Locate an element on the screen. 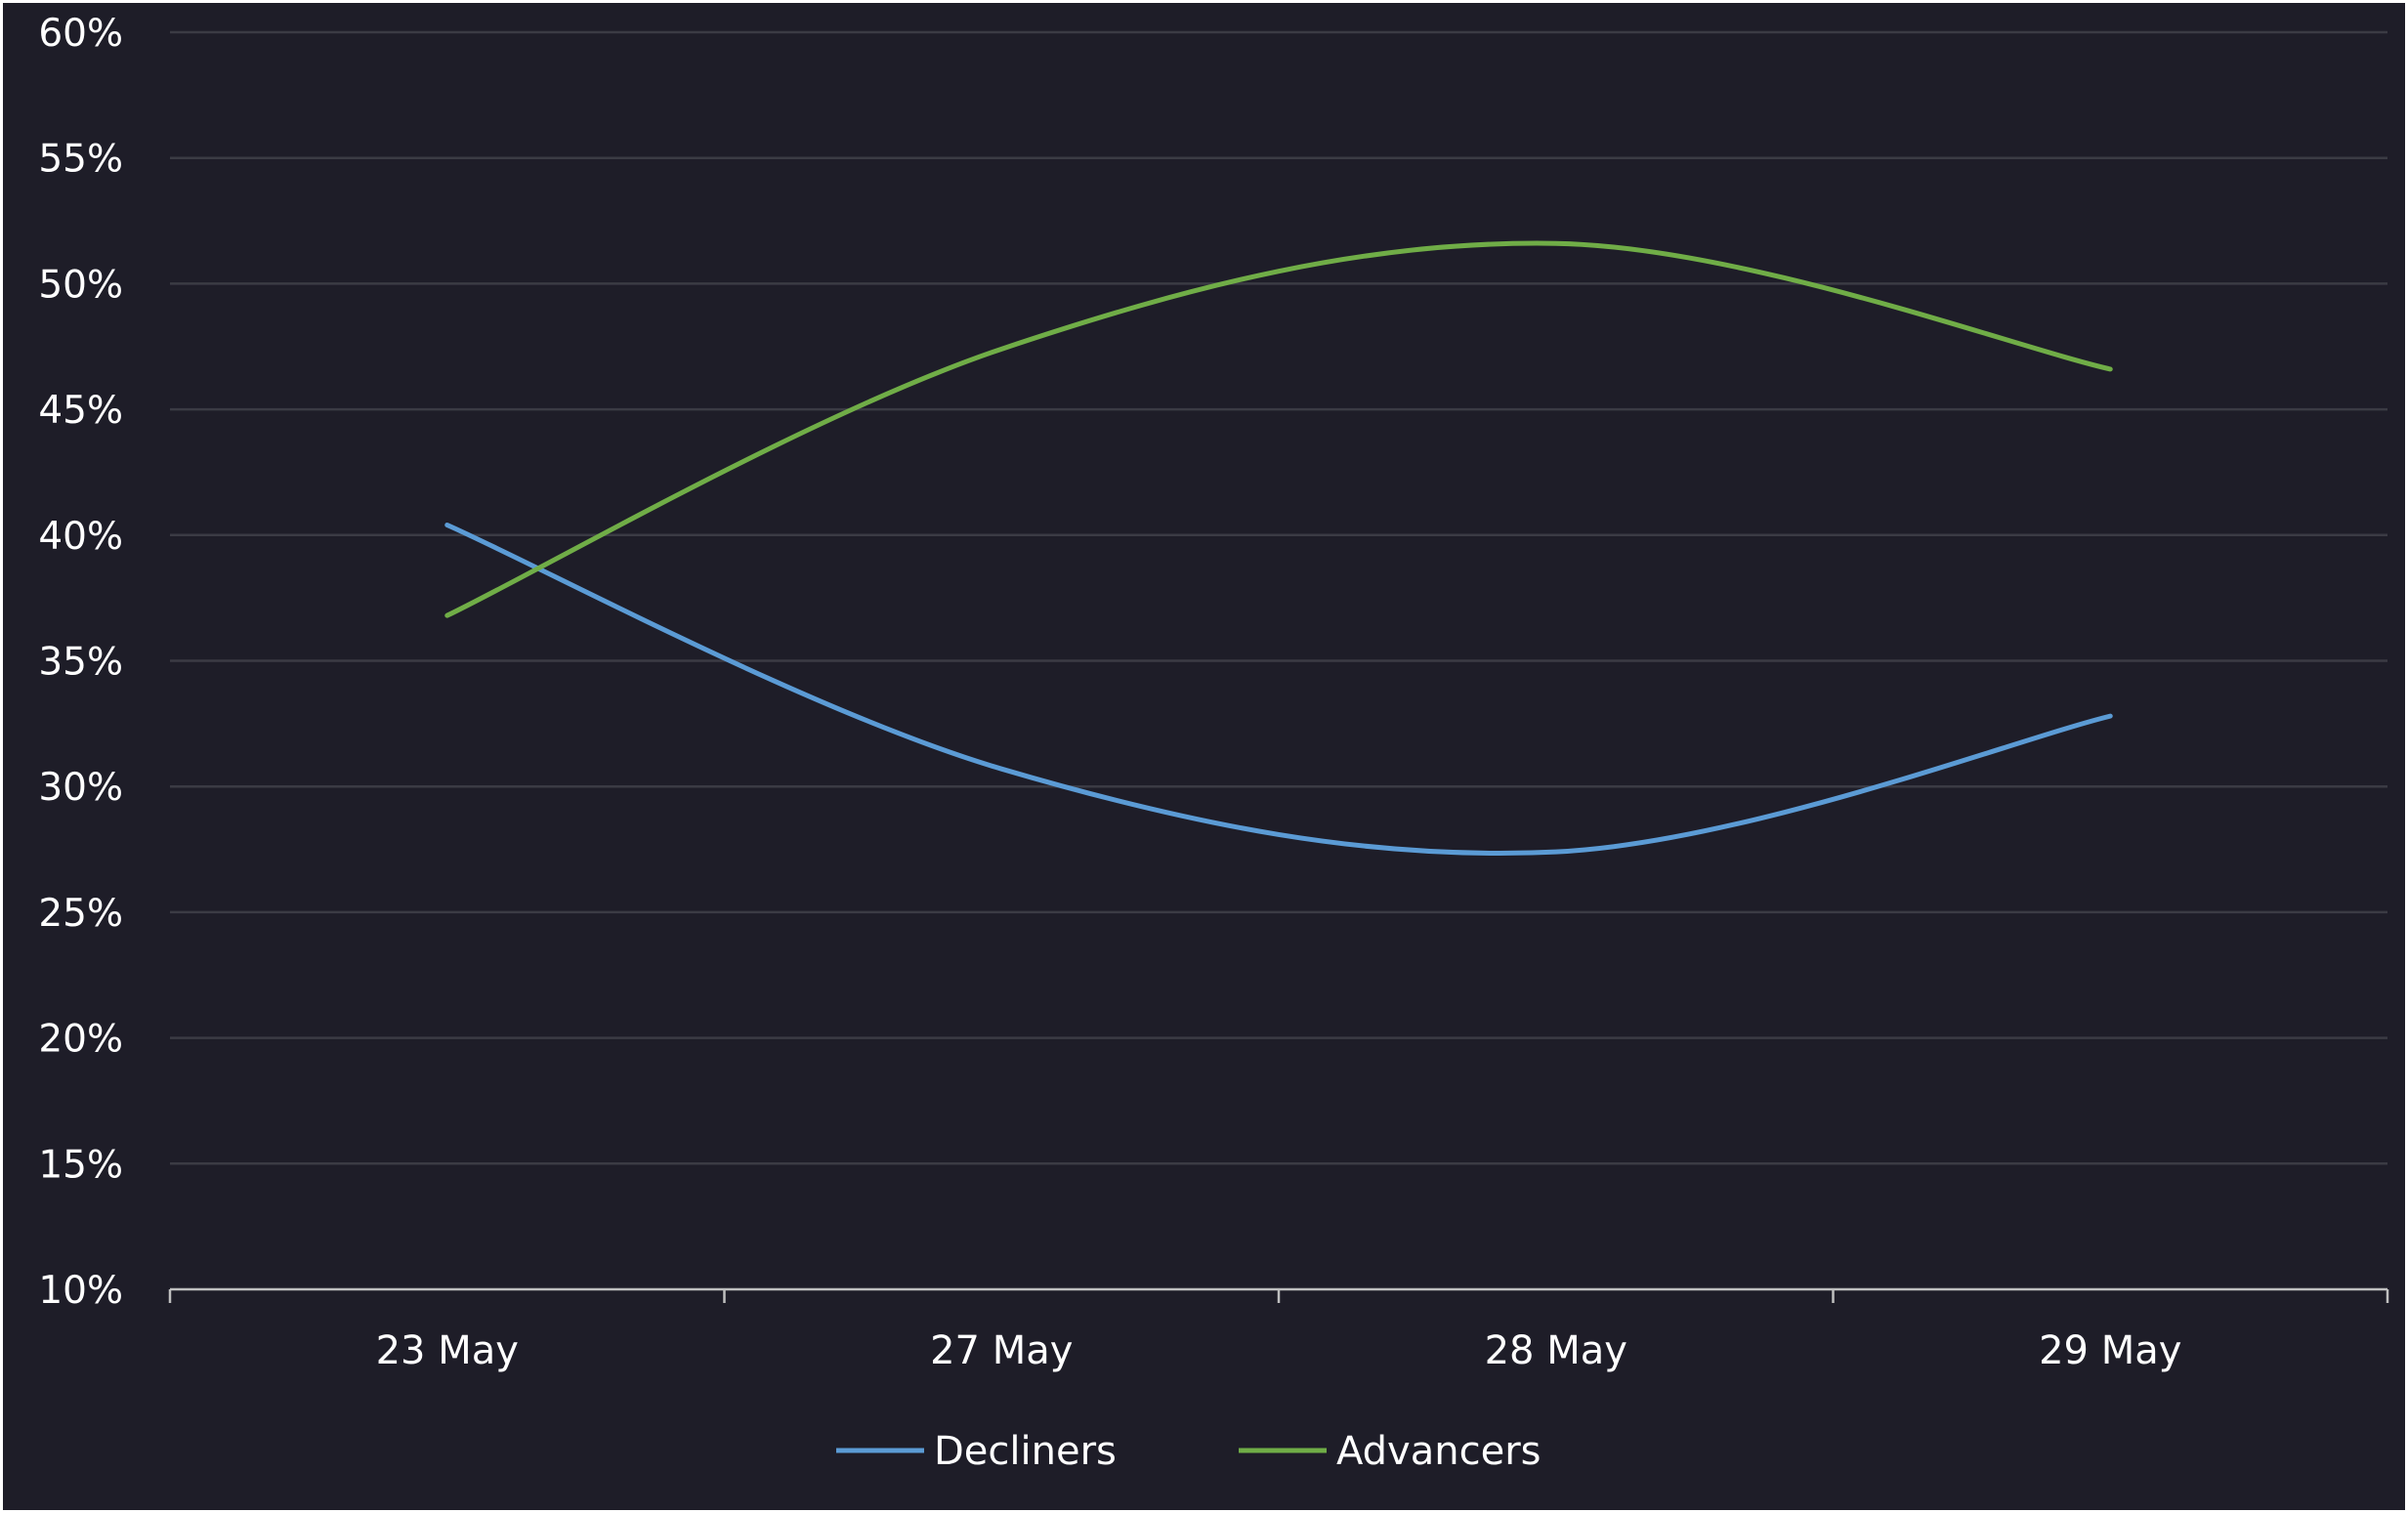 The width and height of the screenshot is (2408, 1513). legend: Decliners Advancers is located at coordinates (1188, 1451).